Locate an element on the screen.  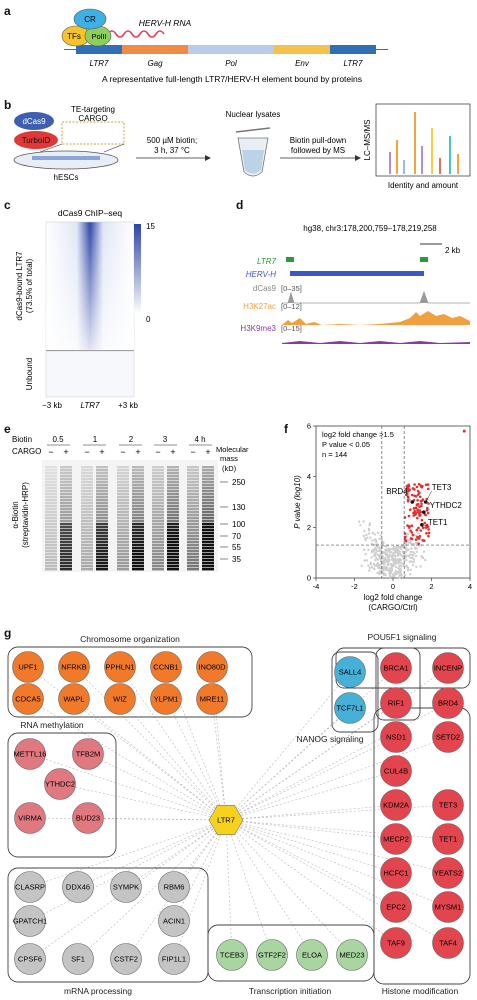
cargo-label-2: CARGO is located at coordinates (92, 118).